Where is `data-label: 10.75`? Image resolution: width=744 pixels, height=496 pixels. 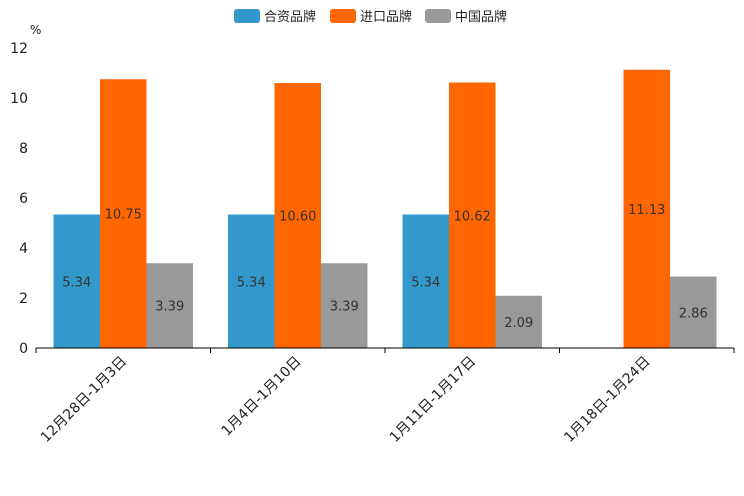
data-label: 10.75 is located at coordinates (123, 215).